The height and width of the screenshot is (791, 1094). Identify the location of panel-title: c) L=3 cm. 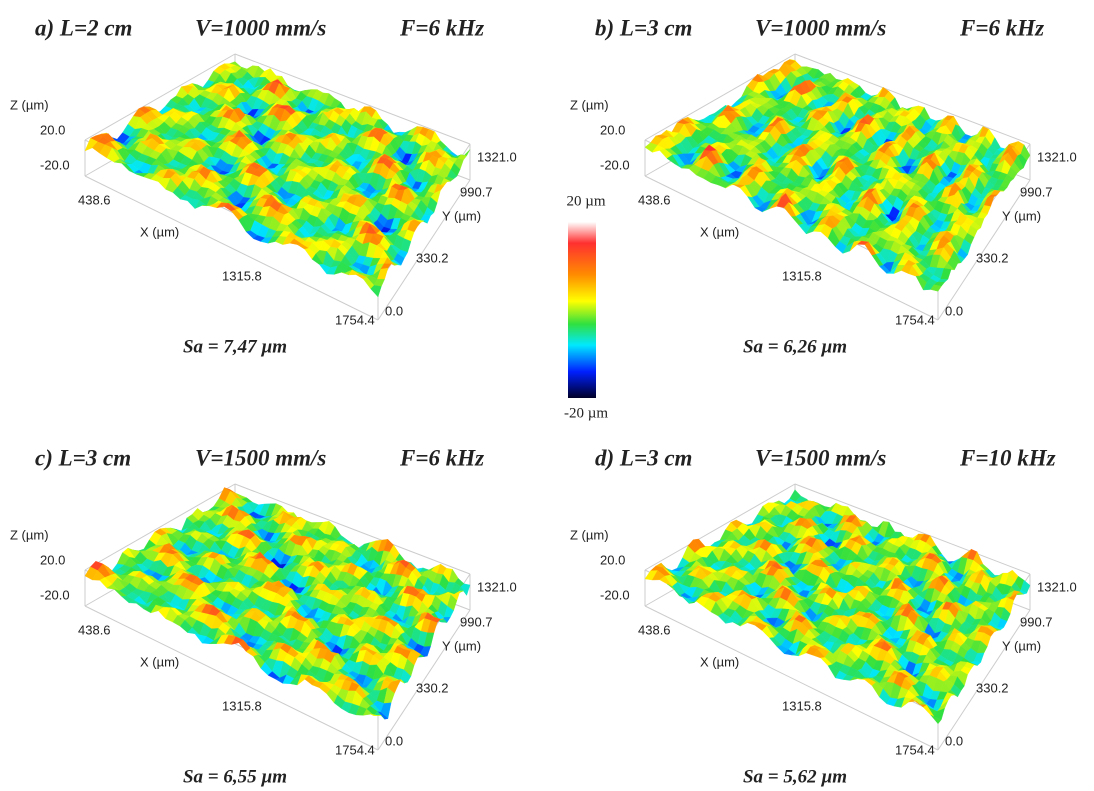
(83, 457).